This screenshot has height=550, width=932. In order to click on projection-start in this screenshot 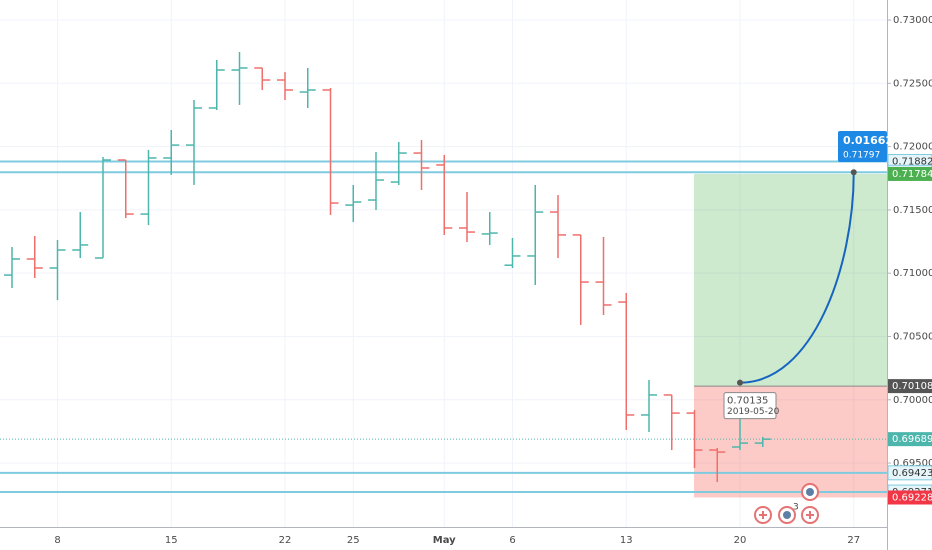, I will do `click(740, 382)`.